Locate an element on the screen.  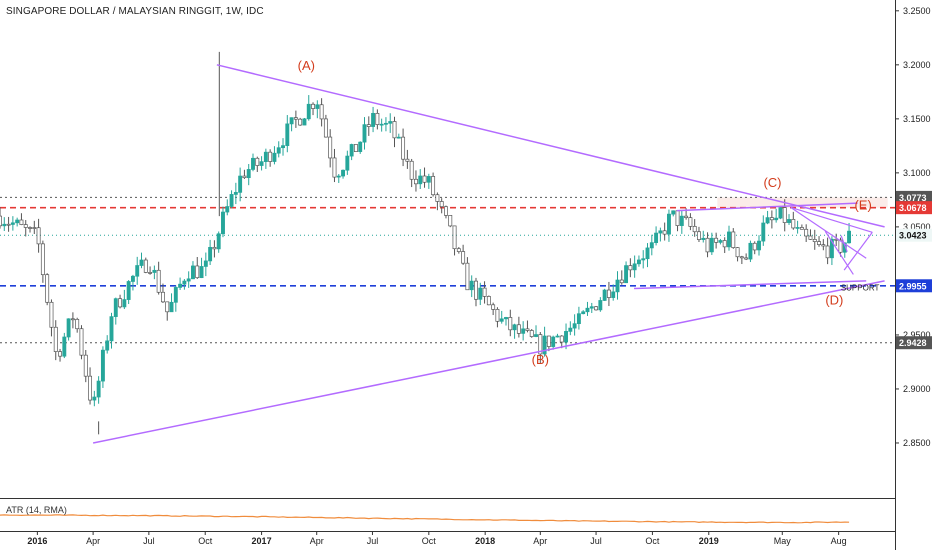
atr-line is located at coordinates (425, 519).